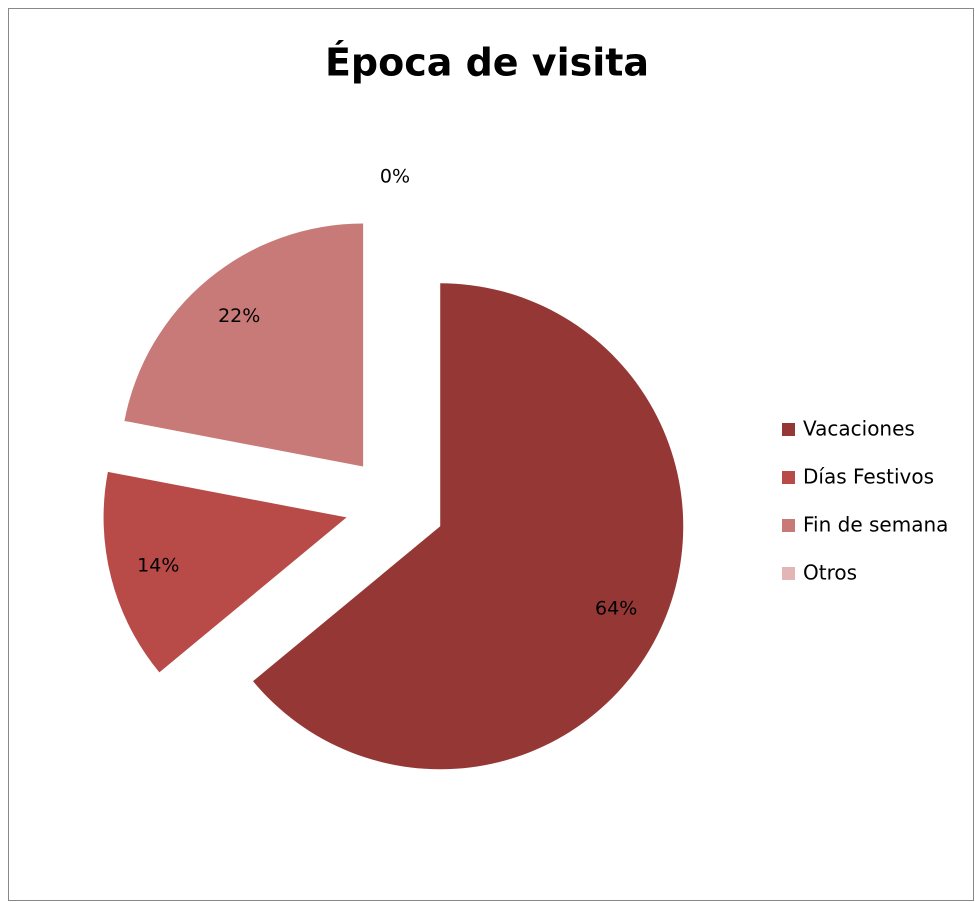 The height and width of the screenshot is (902, 975). What do you see at coordinates (239, 316) in the screenshot?
I see `data-label: 22%` at bounding box center [239, 316].